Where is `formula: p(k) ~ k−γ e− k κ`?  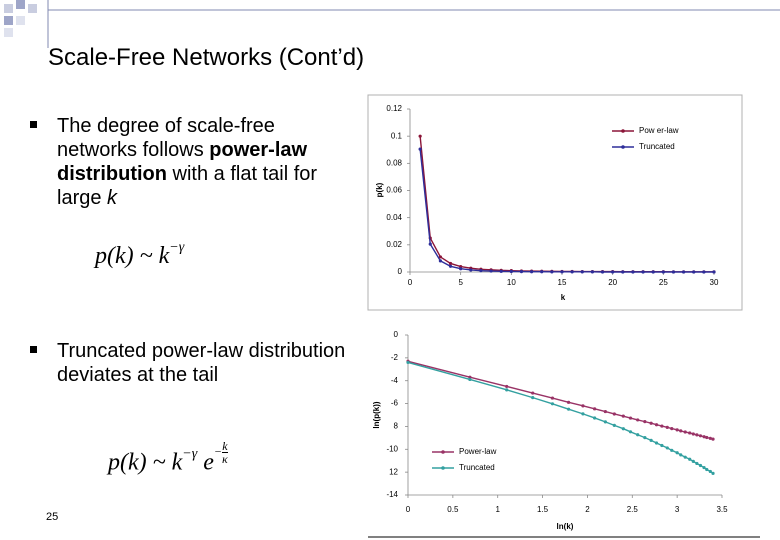 formula: p(k) ~ k−γ e− k κ is located at coordinates (168, 458).